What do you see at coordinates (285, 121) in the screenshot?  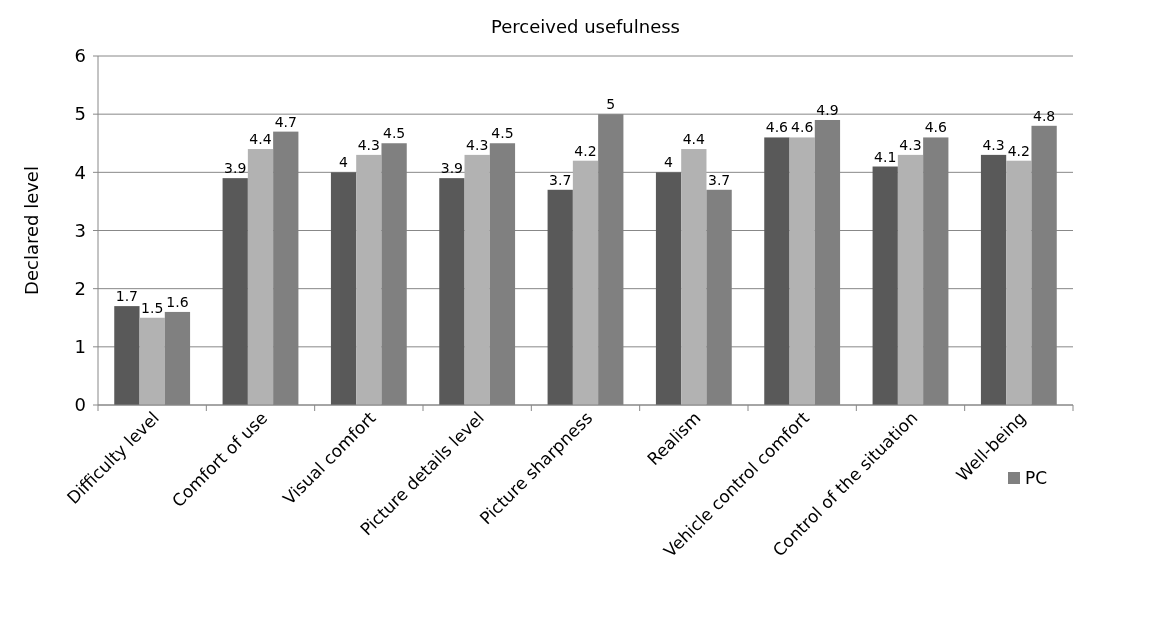 I see `data-label: 4.7` at bounding box center [285, 121].